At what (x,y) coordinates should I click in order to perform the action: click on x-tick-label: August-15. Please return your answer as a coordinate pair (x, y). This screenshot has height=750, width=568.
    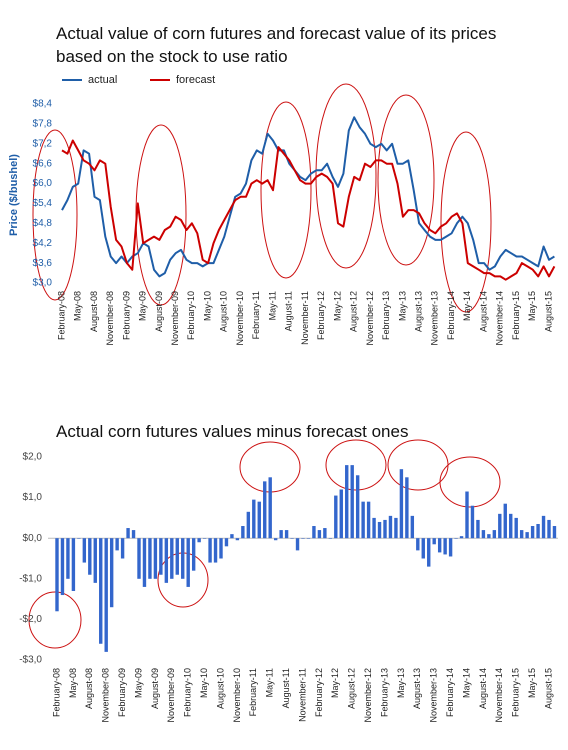
    Looking at the image, I should click on (548, 311).